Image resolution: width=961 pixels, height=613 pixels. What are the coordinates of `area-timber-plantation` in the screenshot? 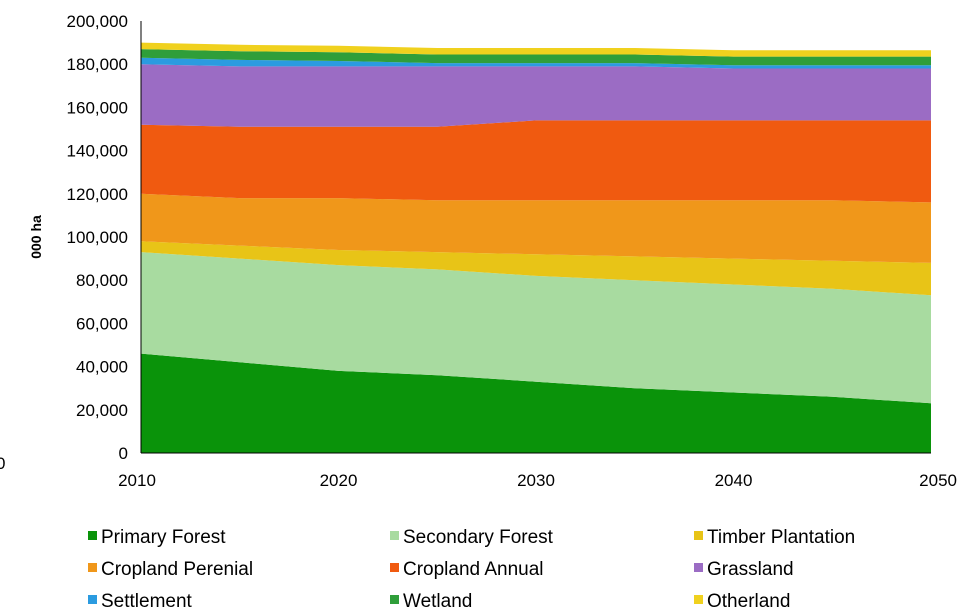 It's located at (536, 268).